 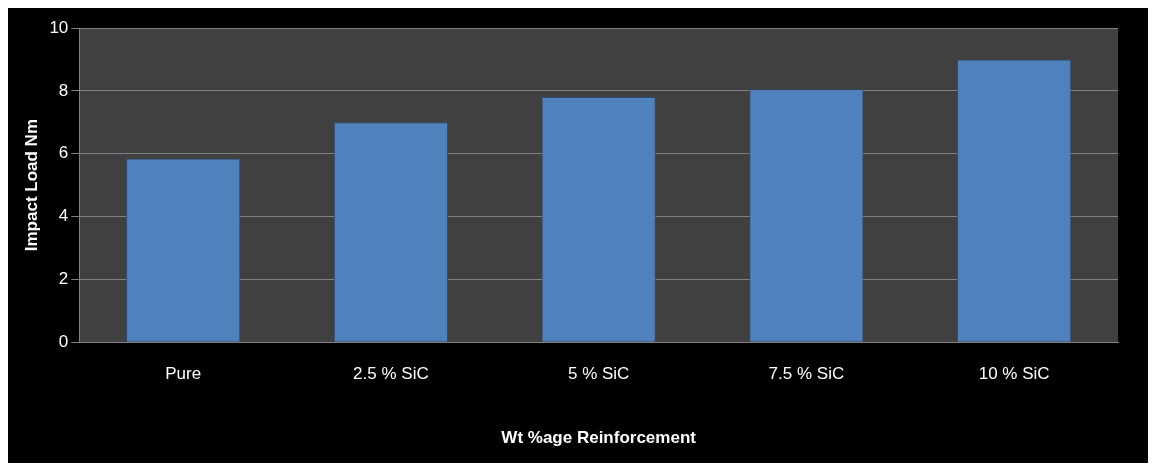 What do you see at coordinates (59, 27) in the screenshot?
I see `y-tick-label: 10` at bounding box center [59, 27].